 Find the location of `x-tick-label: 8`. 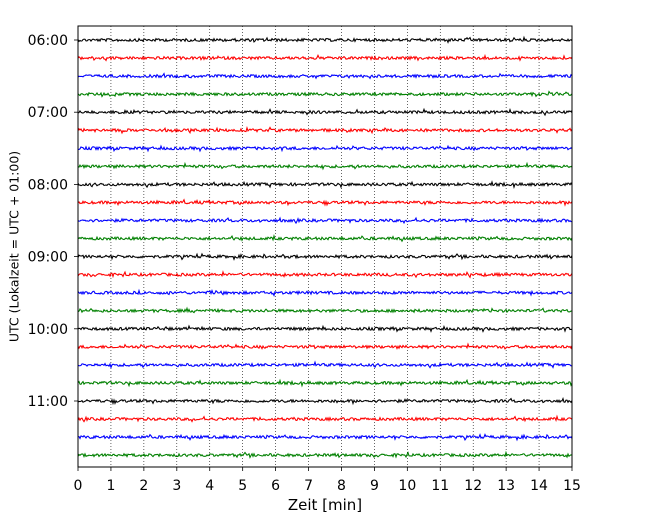

x-tick-label: 8 is located at coordinates (341, 486).